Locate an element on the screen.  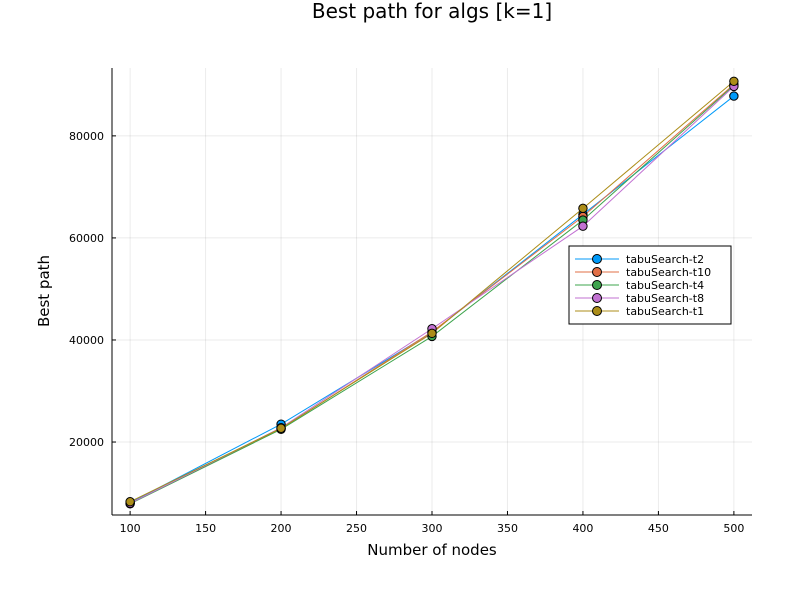
y-axis-title: Best path is located at coordinates (44, 291).